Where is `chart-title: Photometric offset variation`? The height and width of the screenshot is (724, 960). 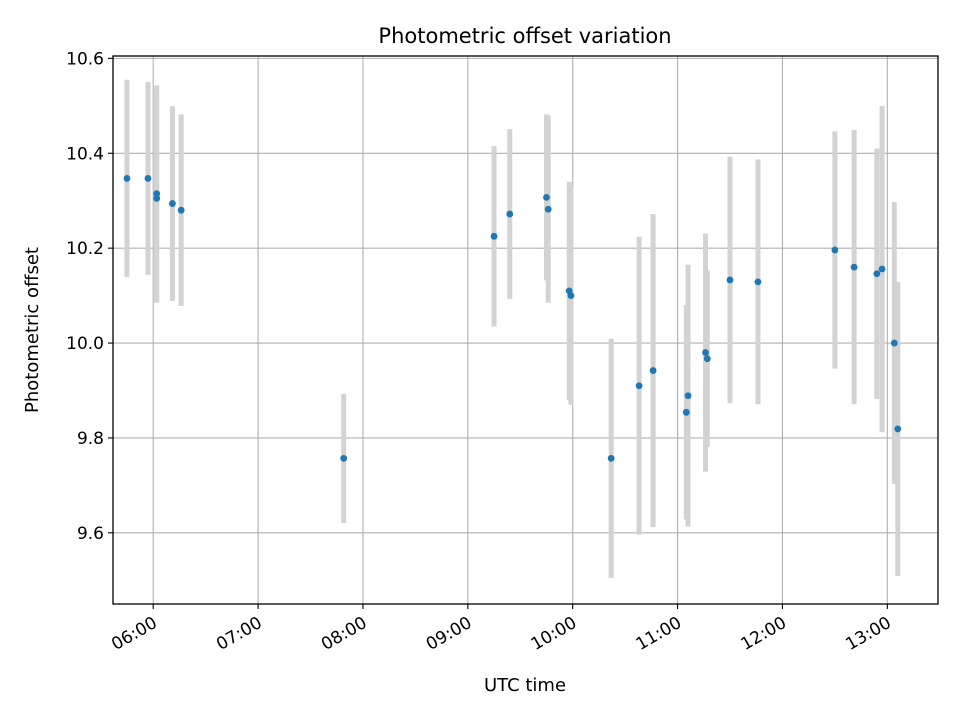 chart-title: Photometric offset variation is located at coordinates (524, 36).